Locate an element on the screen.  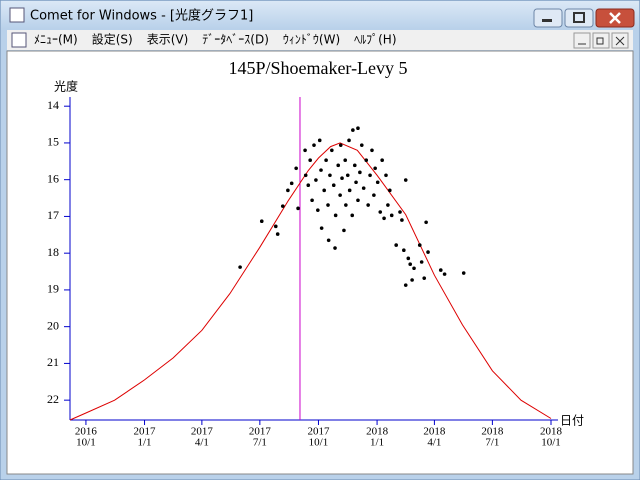
x-tick-label: 4/1 is located at coordinates (202, 443).